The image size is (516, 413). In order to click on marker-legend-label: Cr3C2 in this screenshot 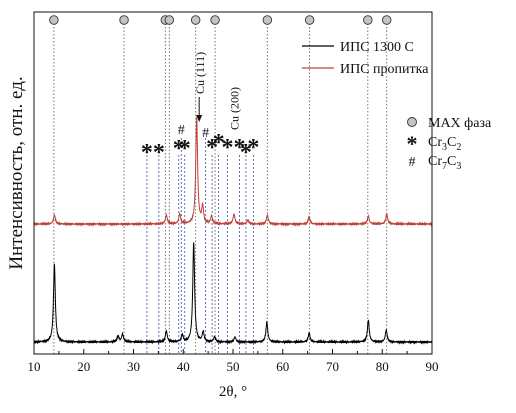, I will do `click(444, 144)`.